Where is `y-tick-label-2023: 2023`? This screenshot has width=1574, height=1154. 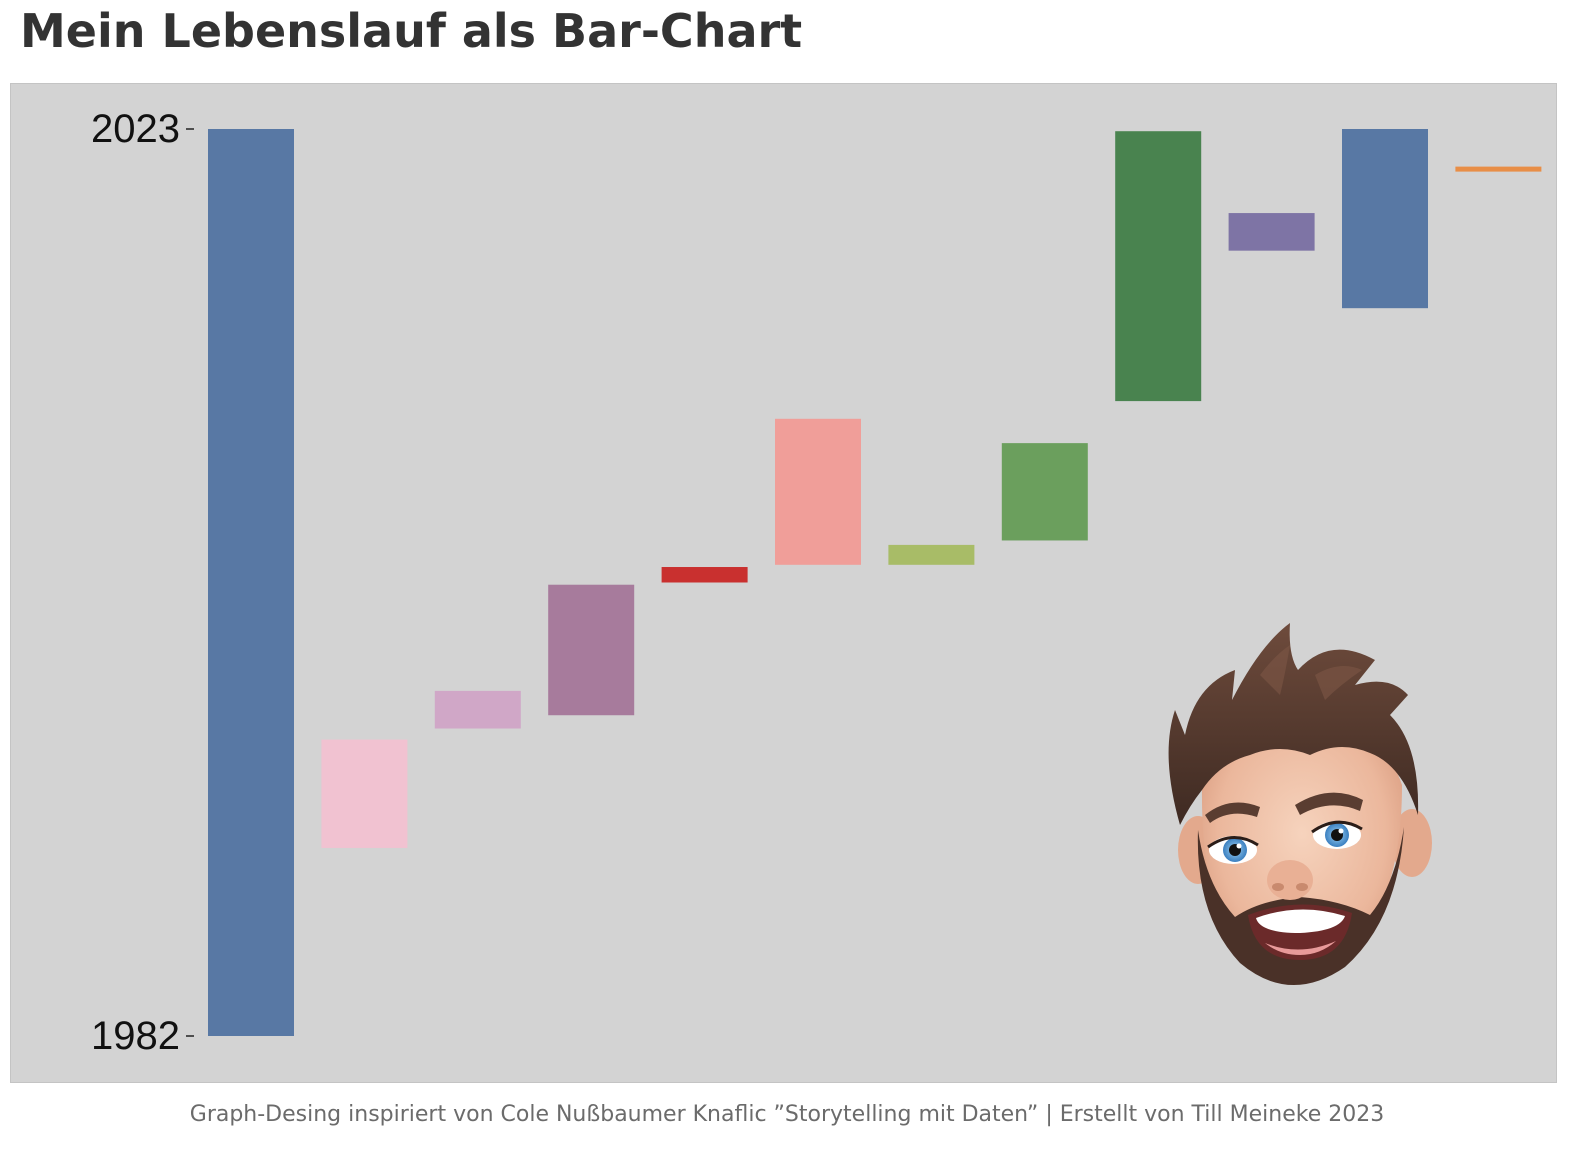
y-tick-label-2023: 2023 is located at coordinates (135, 129).